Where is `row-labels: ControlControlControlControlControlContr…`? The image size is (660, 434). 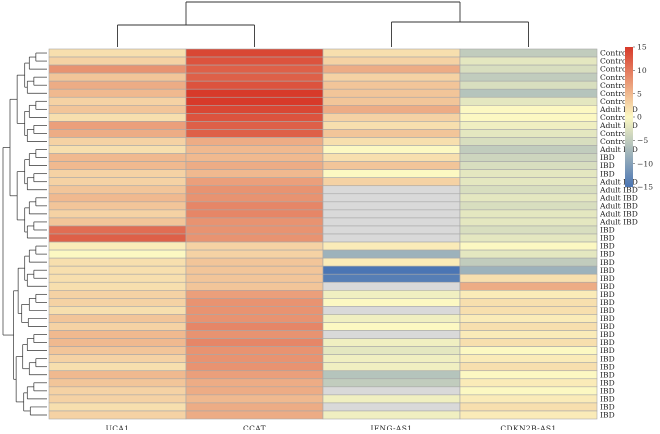
row-labels: ControlControlControlControlControlContr… is located at coordinates (618, 234).